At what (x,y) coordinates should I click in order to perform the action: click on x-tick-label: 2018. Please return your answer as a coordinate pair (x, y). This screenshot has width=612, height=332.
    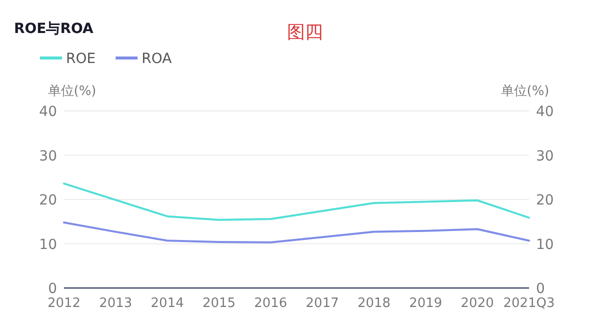
    Looking at the image, I should click on (374, 303).